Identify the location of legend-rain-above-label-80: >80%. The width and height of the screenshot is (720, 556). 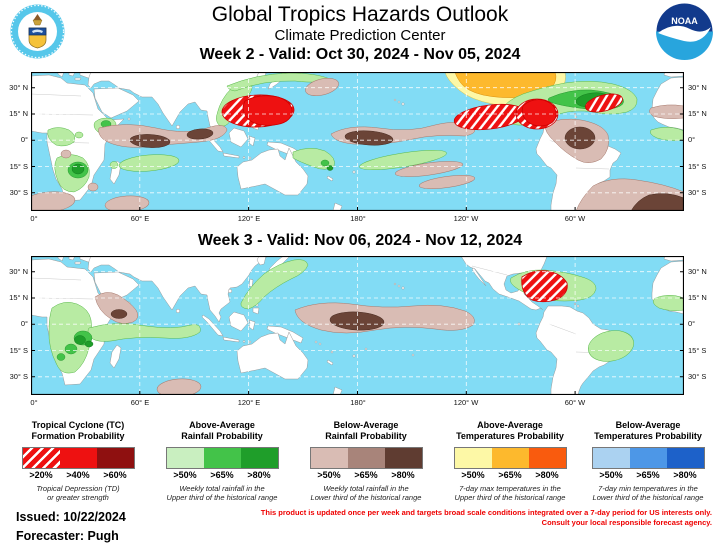
(259, 475).